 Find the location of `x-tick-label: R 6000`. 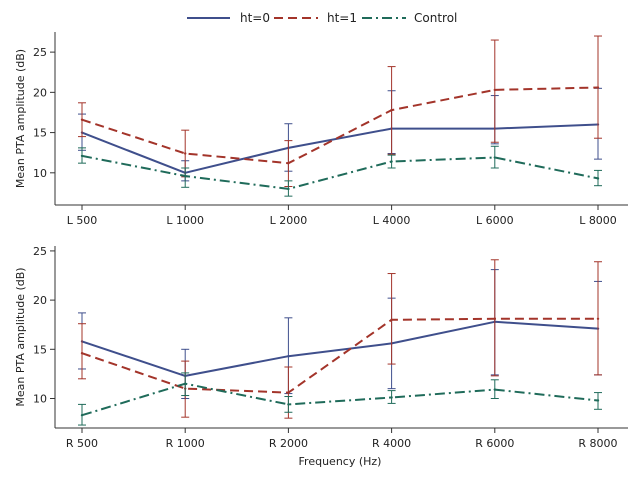

x-tick-label: R 6000 is located at coordinates (494, 443).